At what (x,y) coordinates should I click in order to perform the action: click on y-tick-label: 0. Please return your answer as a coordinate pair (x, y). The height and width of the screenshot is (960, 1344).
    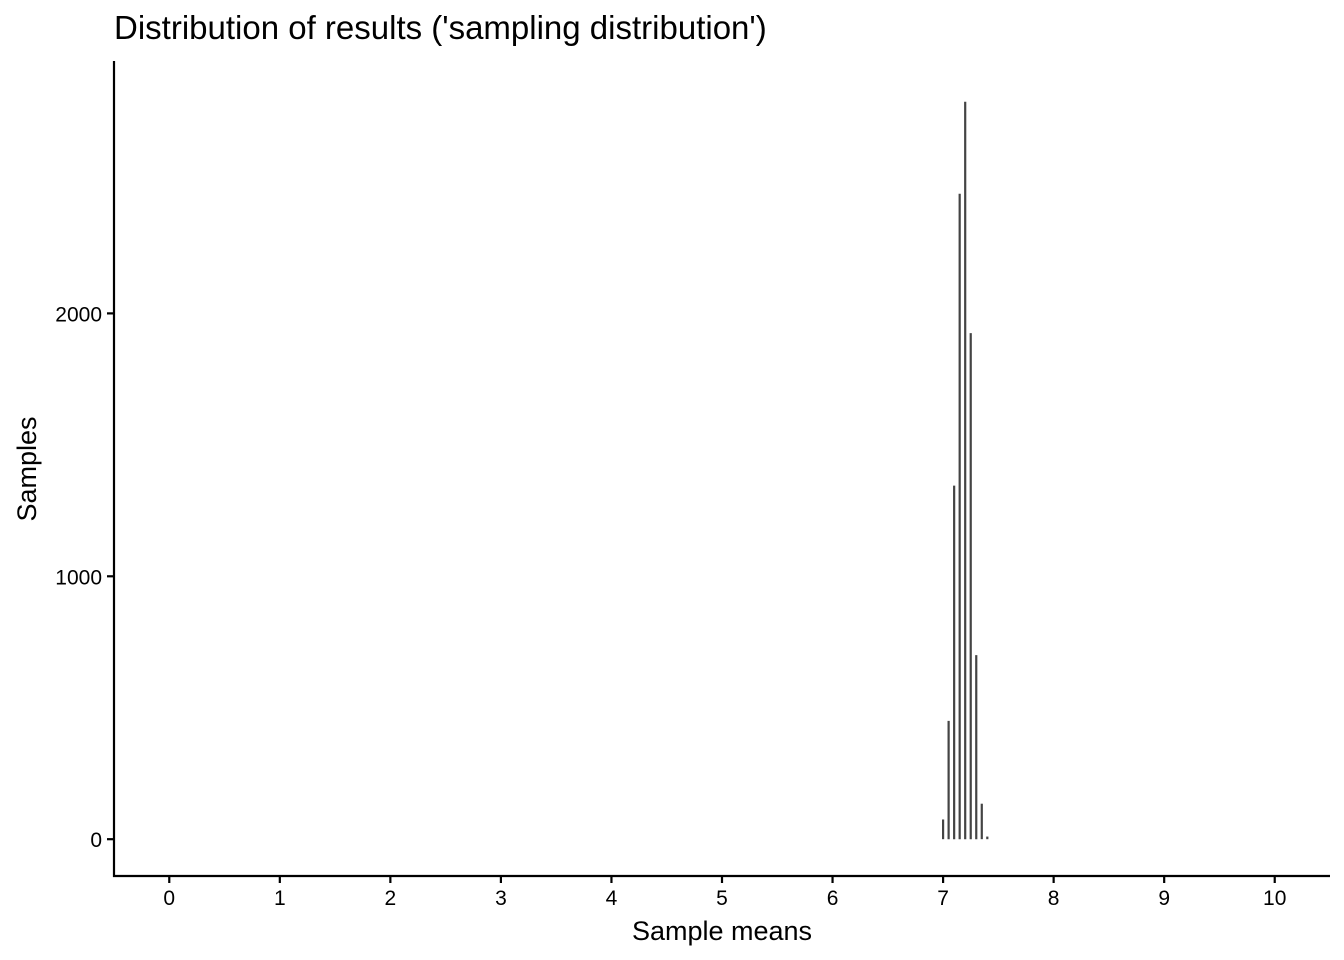
    Looking at the image, I should click on (96, 840).